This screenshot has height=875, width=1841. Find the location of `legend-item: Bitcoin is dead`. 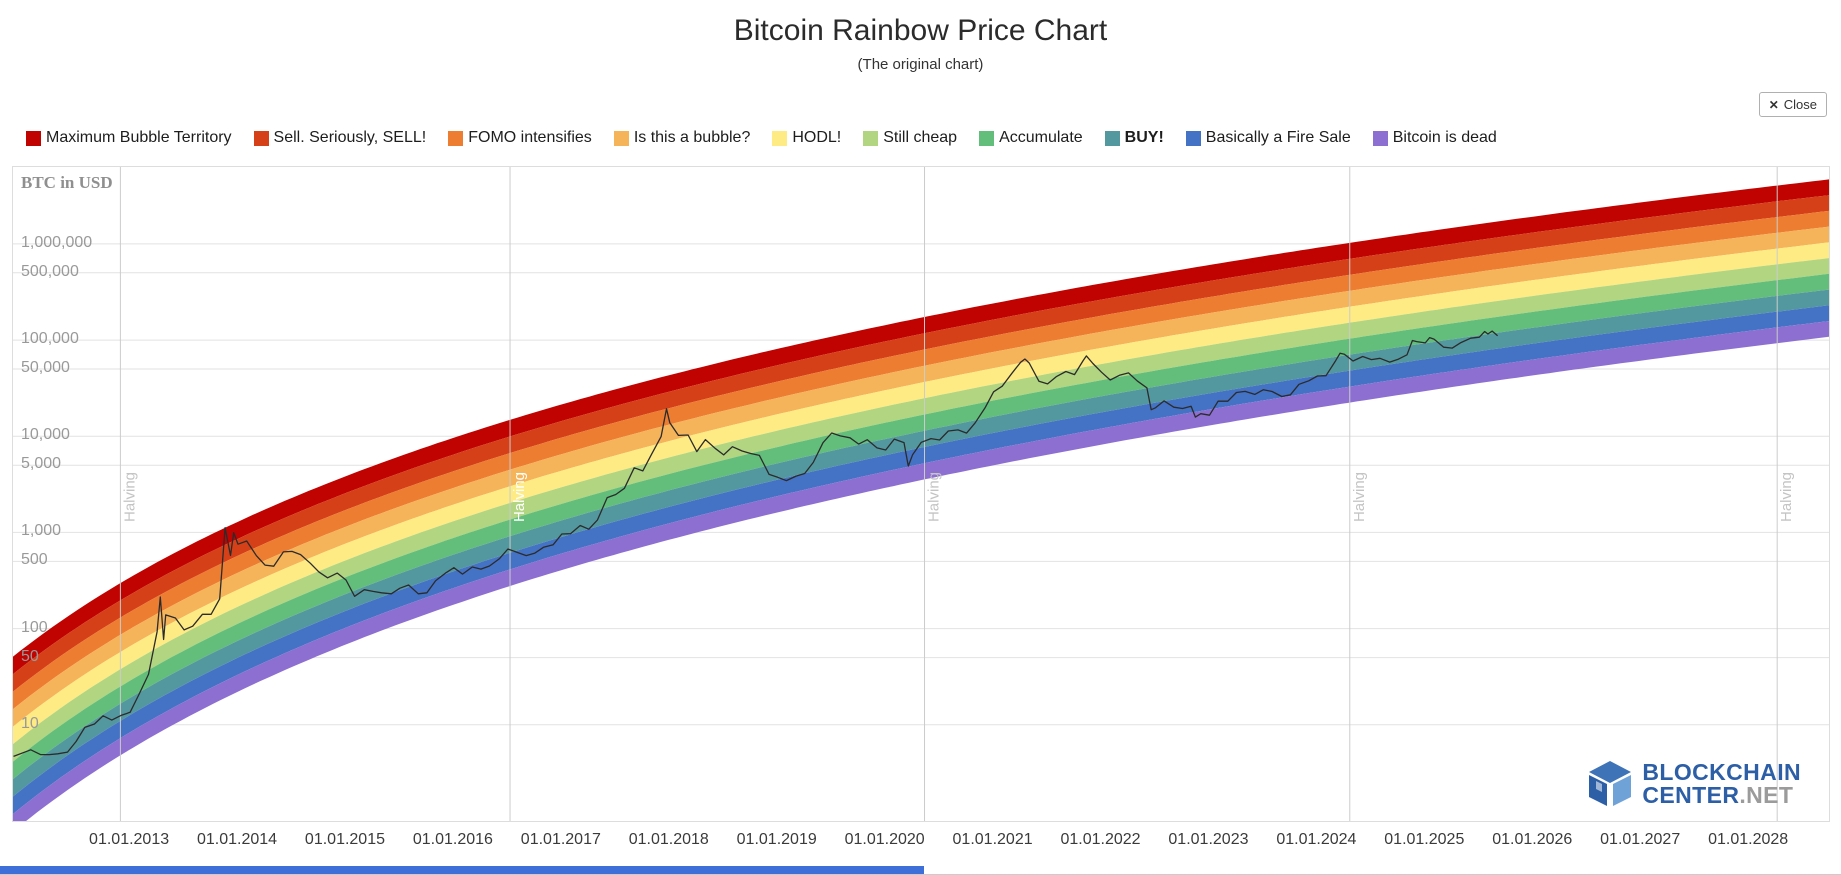

legend-item: Bitcoin is dead is located at coordinates (1434, 138).